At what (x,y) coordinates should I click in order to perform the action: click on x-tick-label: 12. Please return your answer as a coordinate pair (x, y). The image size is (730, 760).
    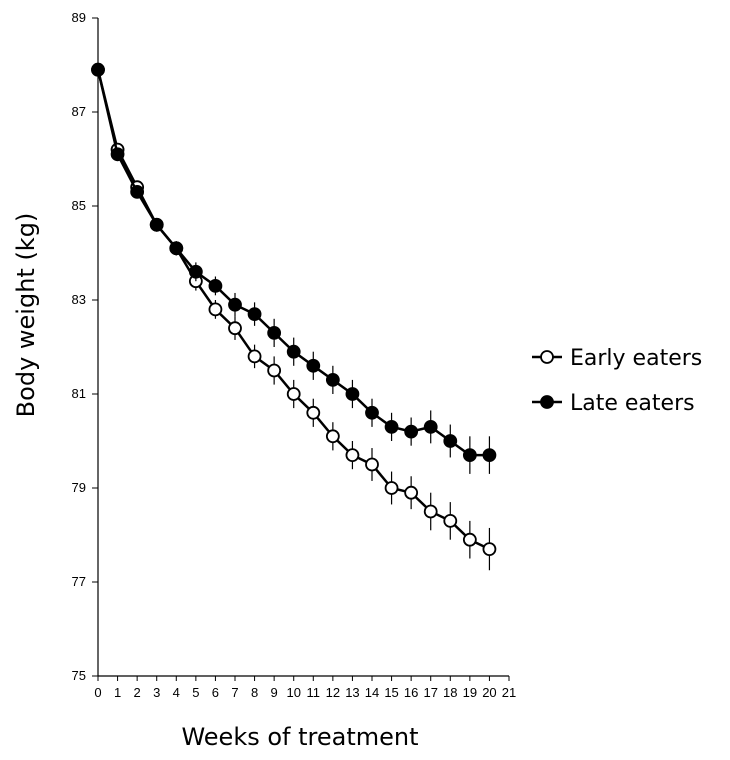
    Looking at the image, I should click on (333, 692).